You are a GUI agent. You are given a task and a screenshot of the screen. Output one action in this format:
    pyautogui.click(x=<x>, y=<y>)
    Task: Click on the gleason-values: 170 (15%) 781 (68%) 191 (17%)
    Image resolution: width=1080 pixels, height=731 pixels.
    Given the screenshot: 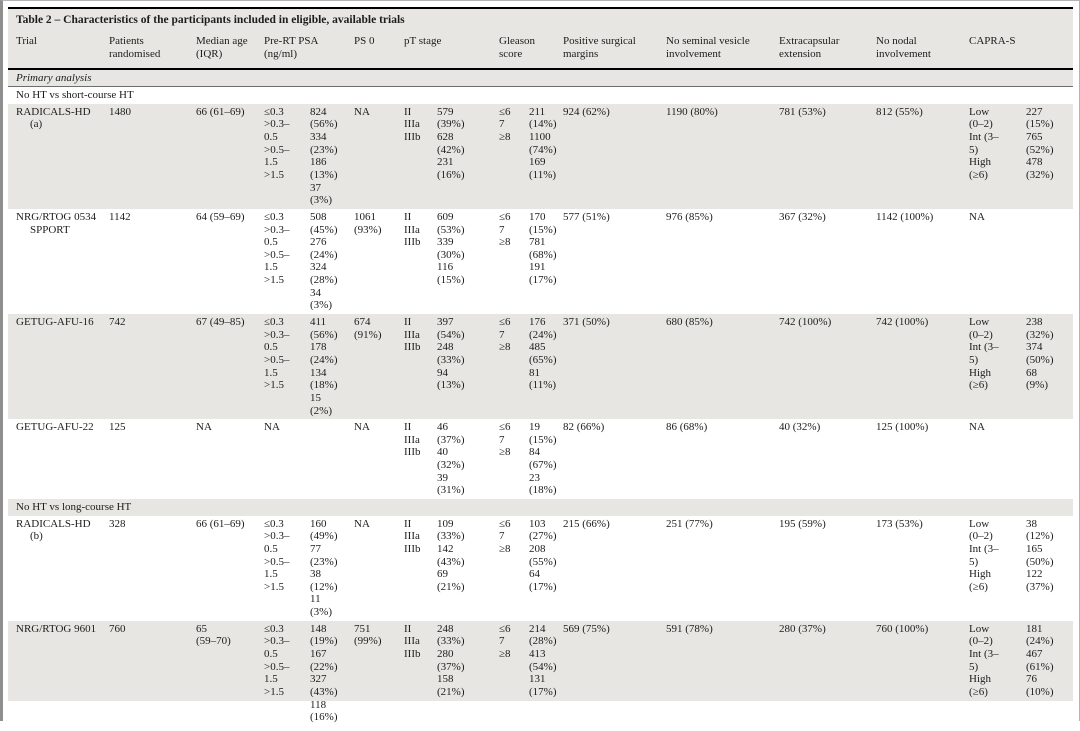 What is the action you would take?
    pyautogui.click(x=543, y=248)
    